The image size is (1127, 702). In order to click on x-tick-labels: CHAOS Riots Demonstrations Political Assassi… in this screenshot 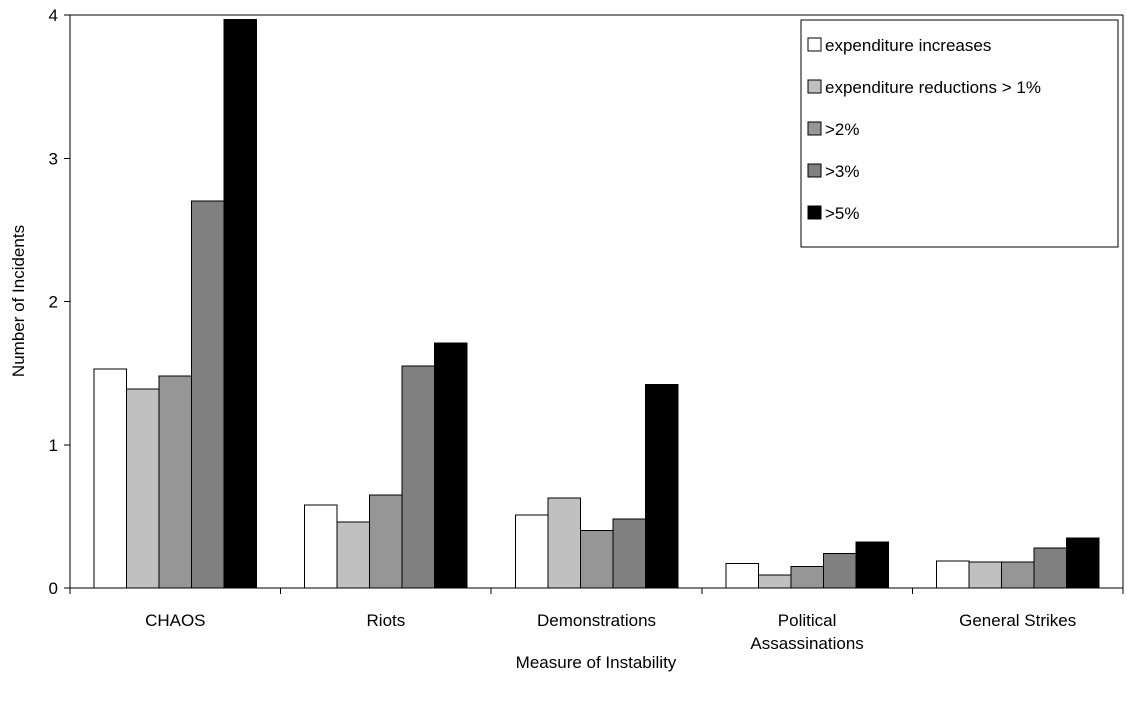, I will do `click(610, 632)`.